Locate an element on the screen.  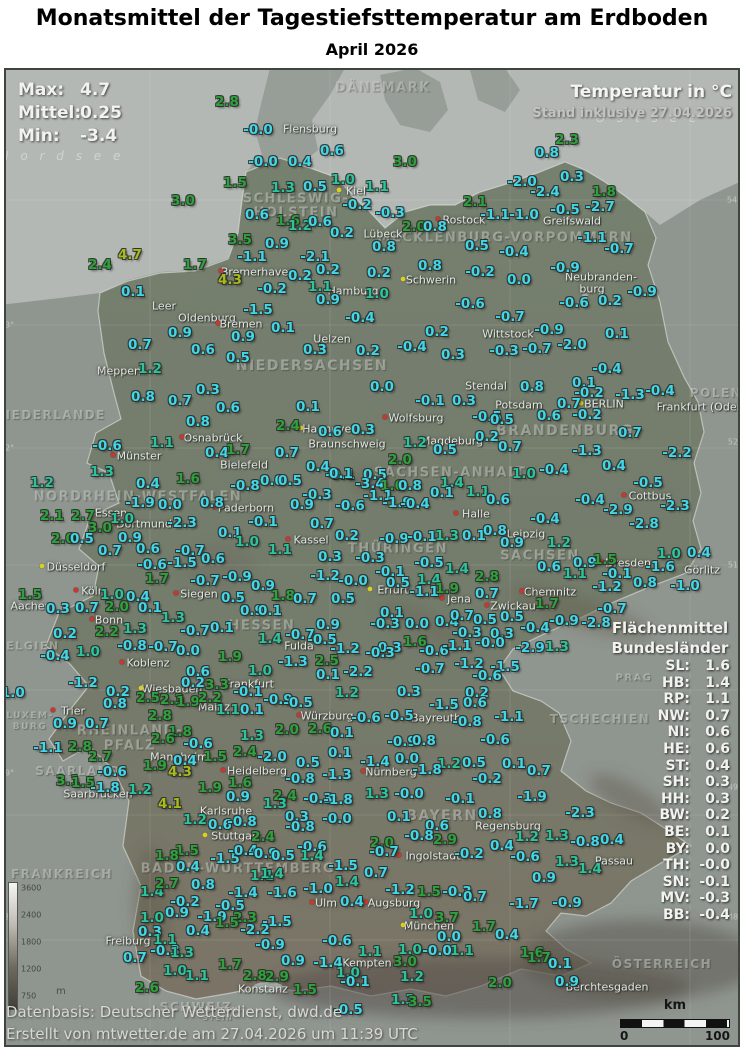
temp-value: 2.9 is located at coordinates (445, 840).